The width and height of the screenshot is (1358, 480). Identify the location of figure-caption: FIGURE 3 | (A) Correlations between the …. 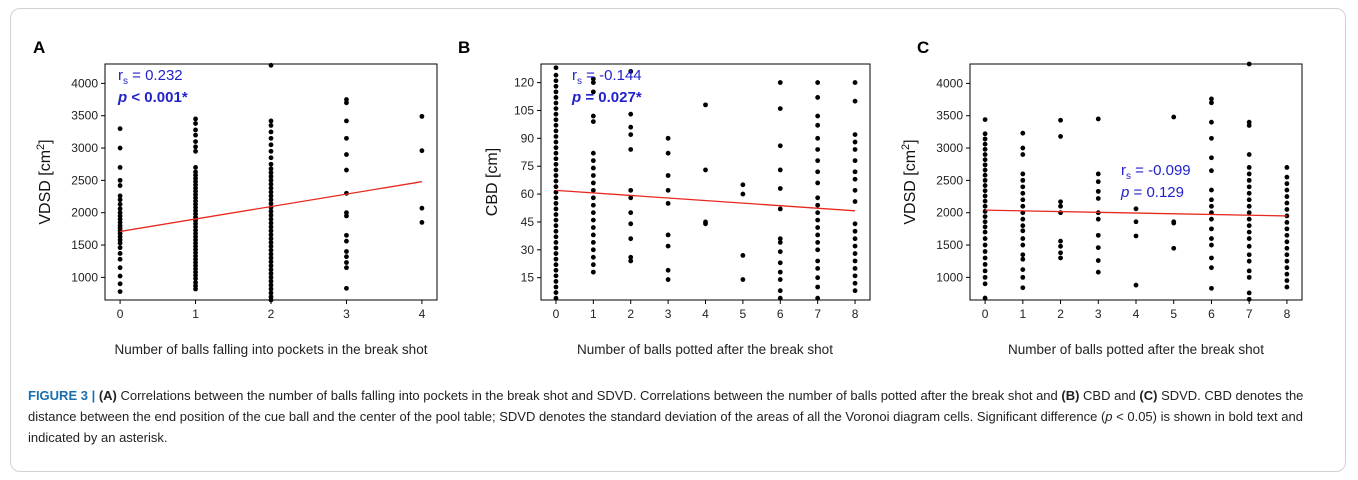
(680, 416).